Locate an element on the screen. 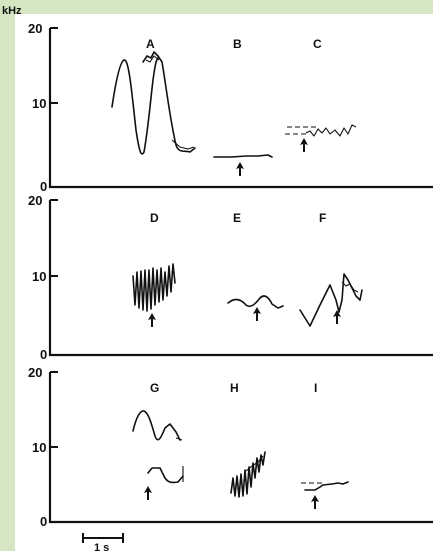 The height and width of the screenshot is (551, 433). spectrogram-d-trace-icon is located at coordinates (154, 287).